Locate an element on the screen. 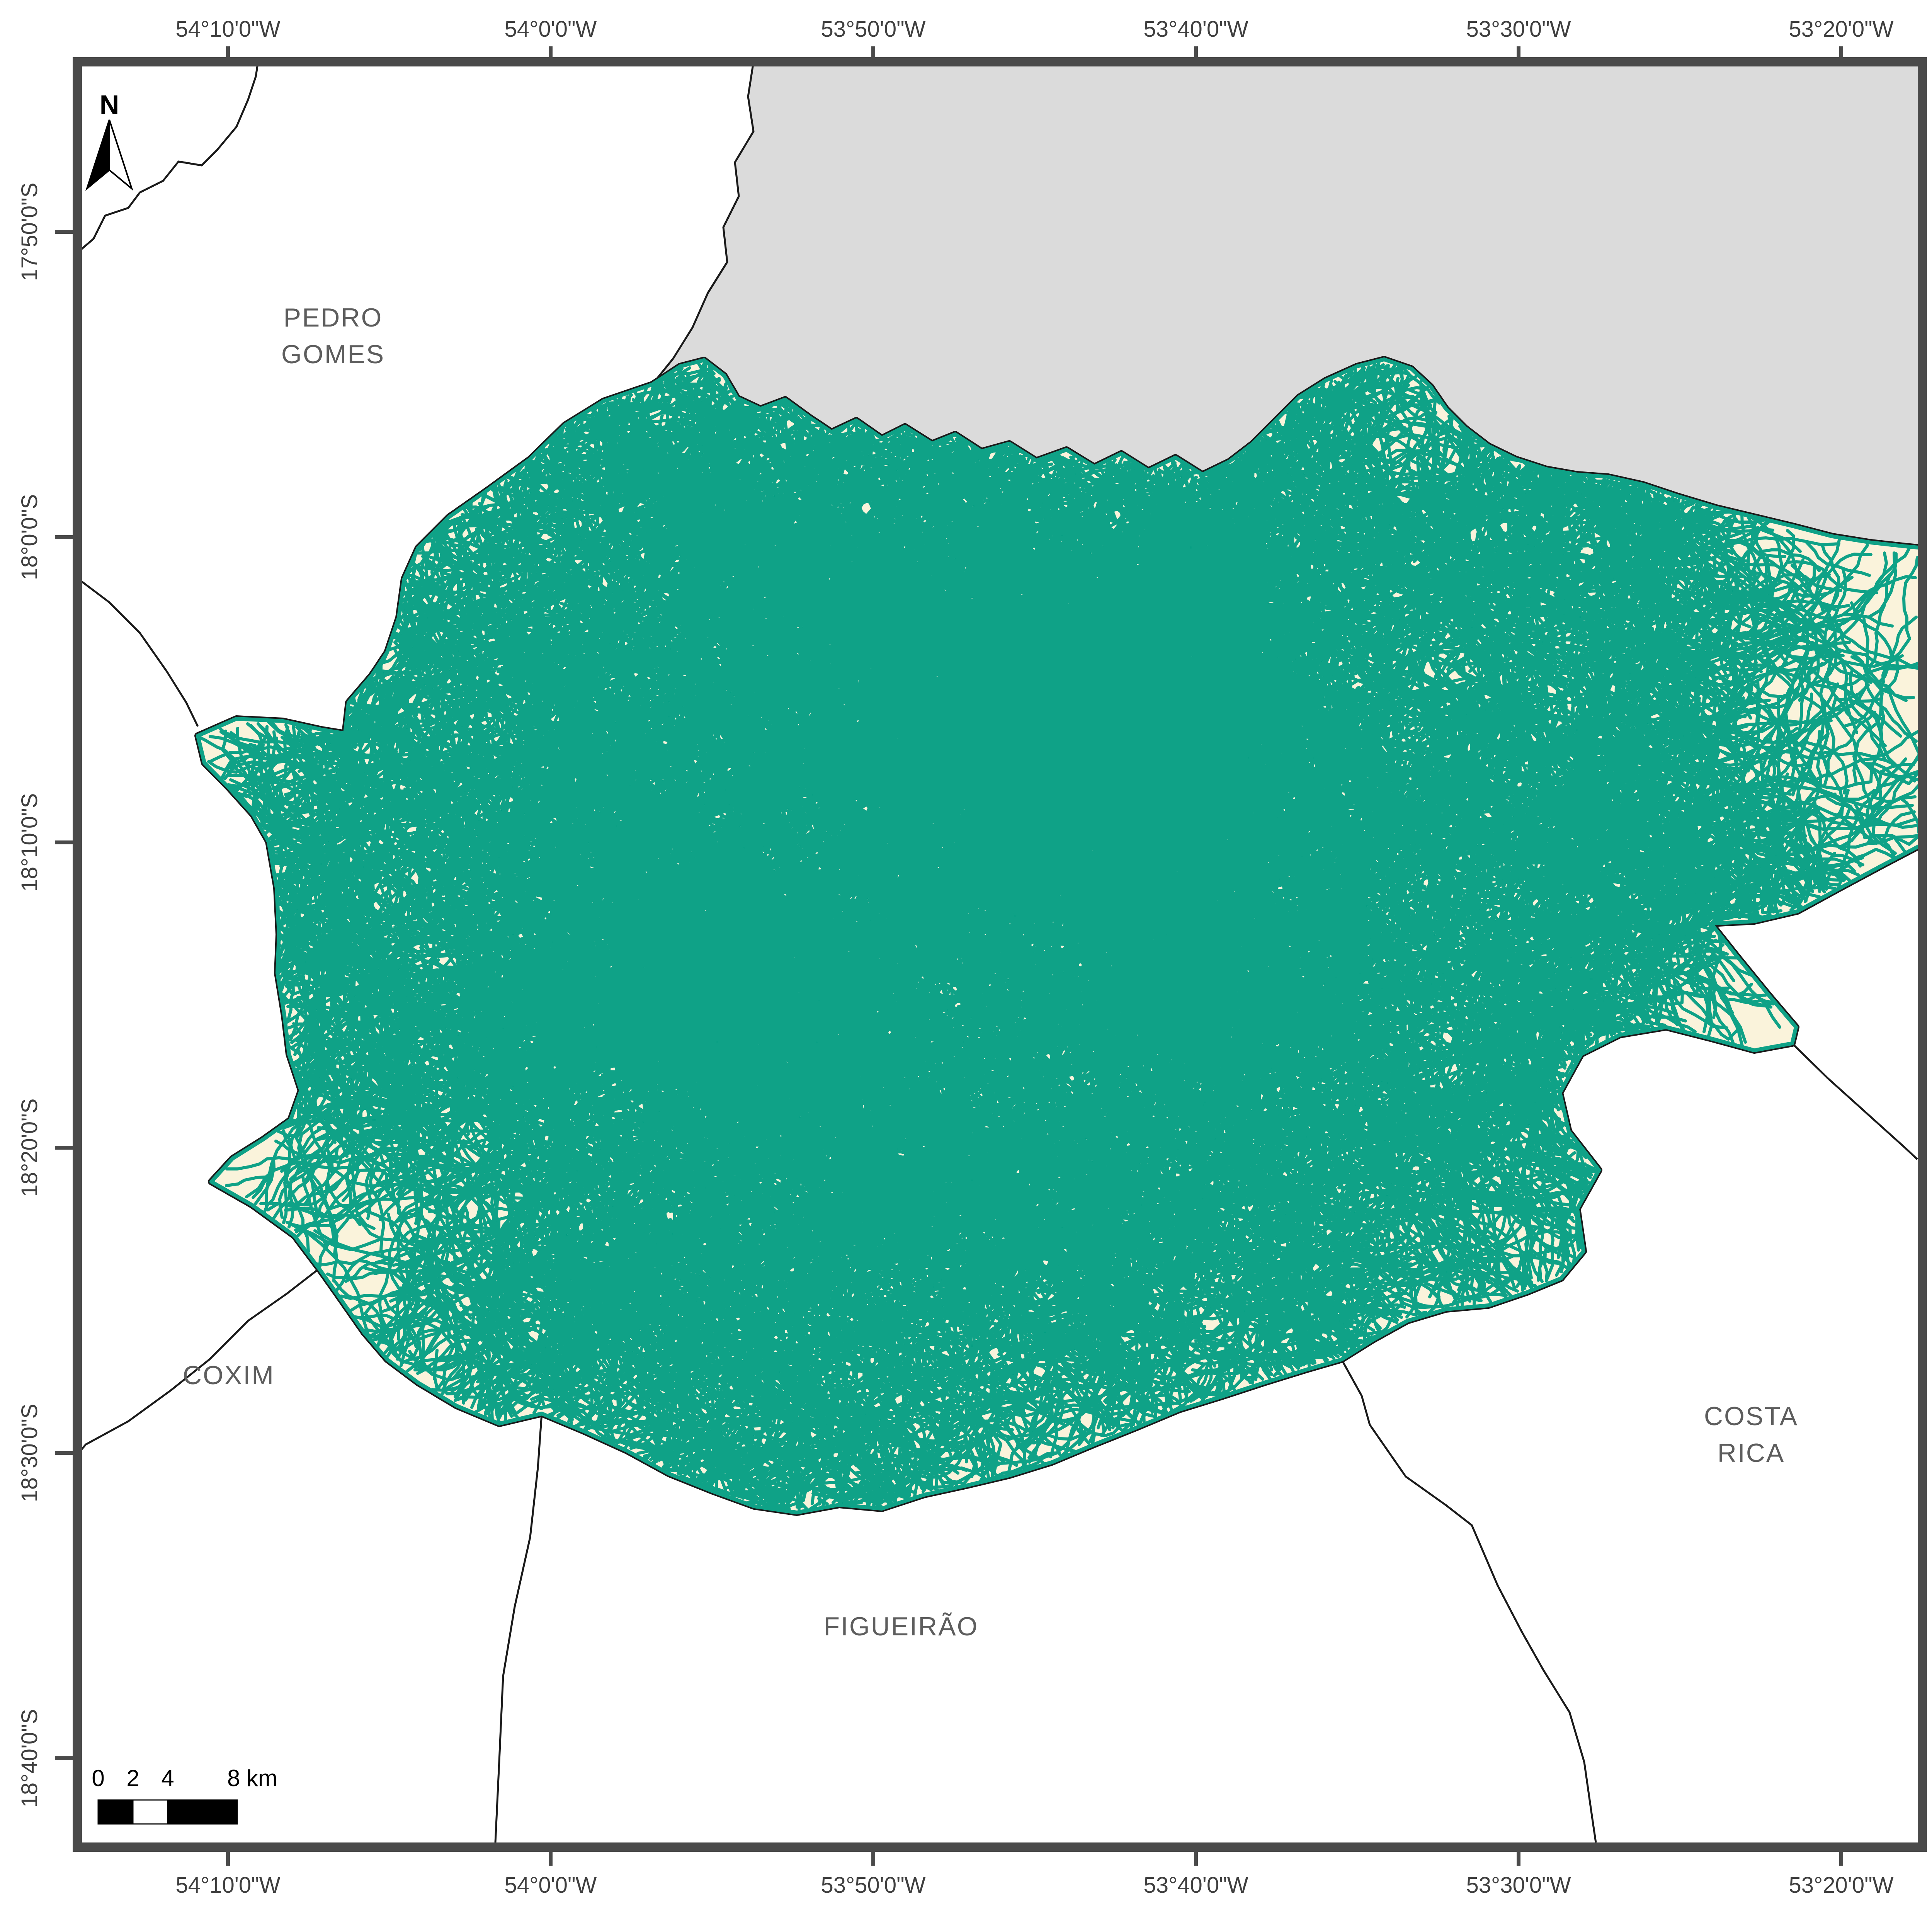  place-label-coxim: COXIM is located at coordinates (229, 1375).